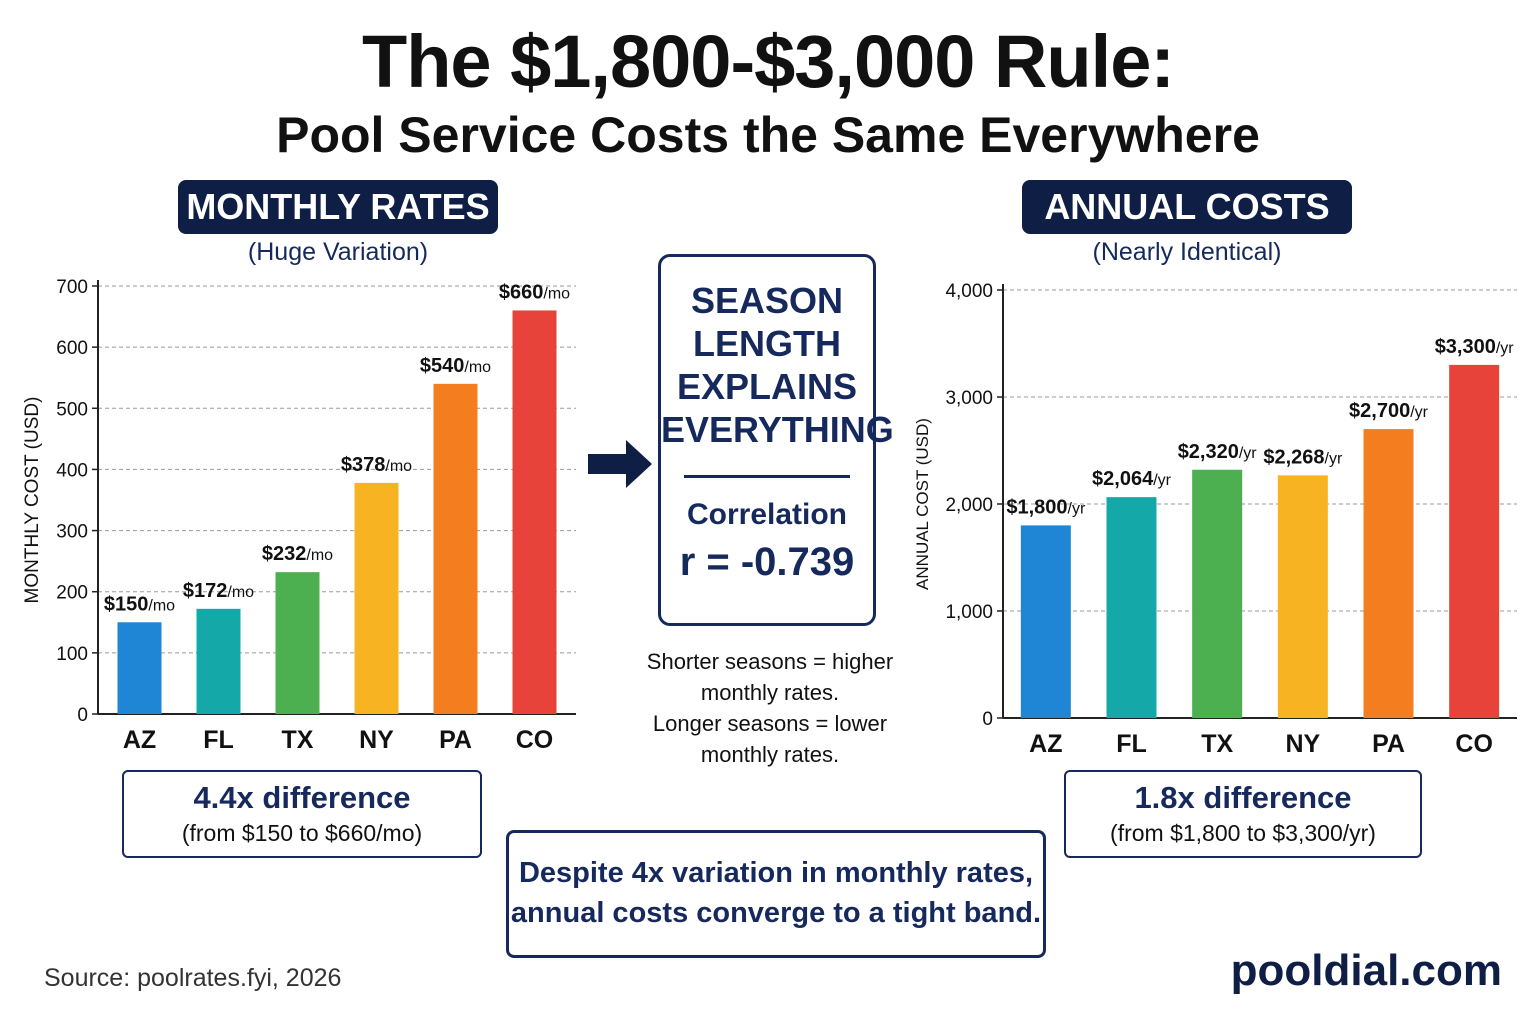 The width and height of the screenshot is (1536, 1024). What do you see at coordinates (1475, 347) in the screenshot?
I see `data-label: $3,300/yr` at bounding box center [1475, 347].